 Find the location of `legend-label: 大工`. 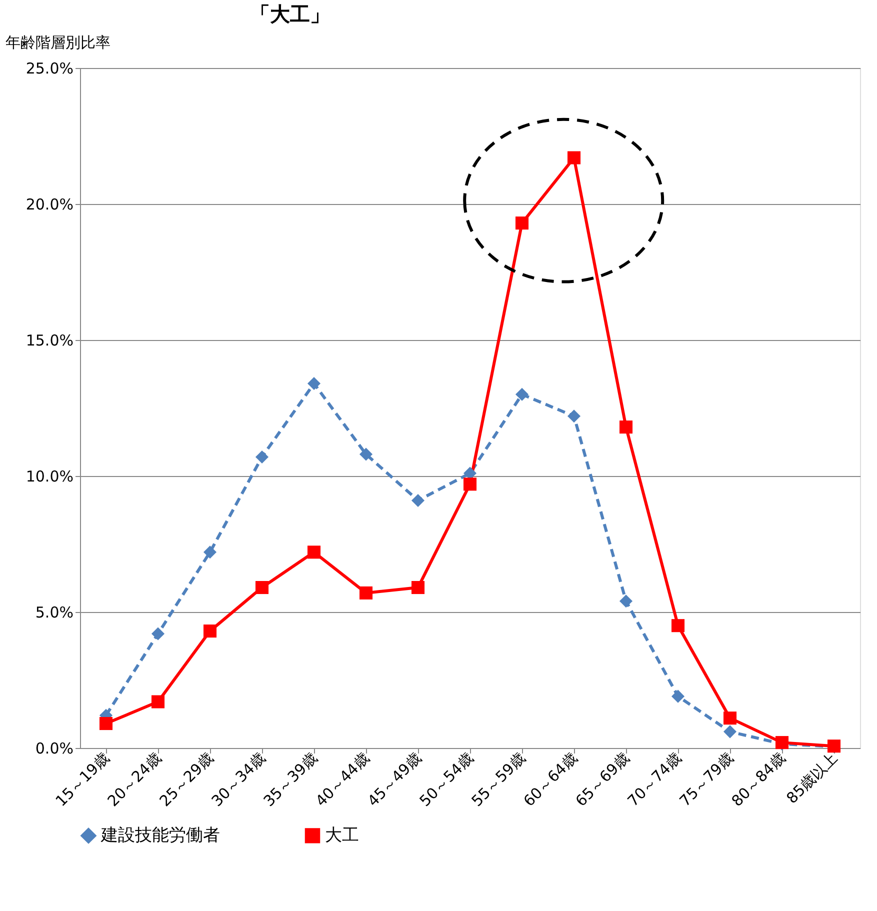

legend-label: 大工 is located at coordinates (342, 836).